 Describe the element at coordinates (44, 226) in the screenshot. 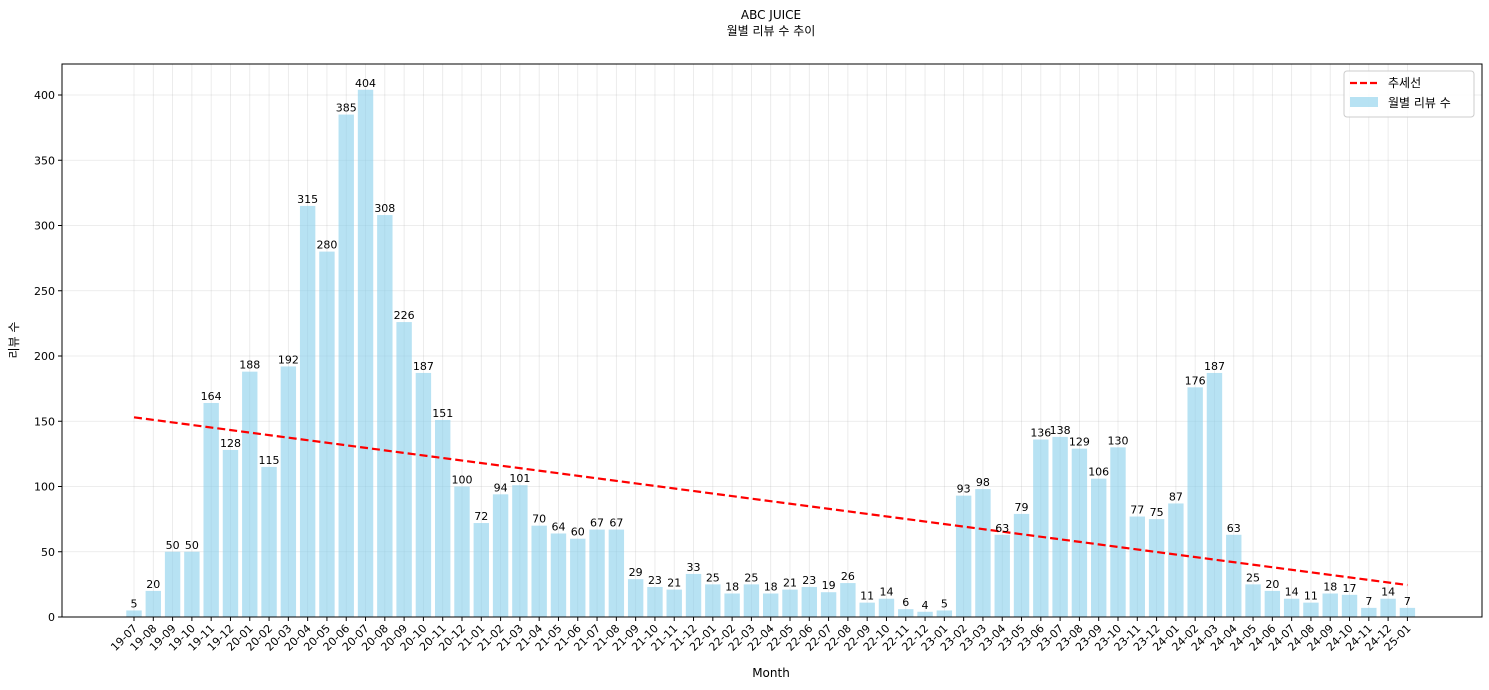

I see `y-tick-label: 300` at that location.